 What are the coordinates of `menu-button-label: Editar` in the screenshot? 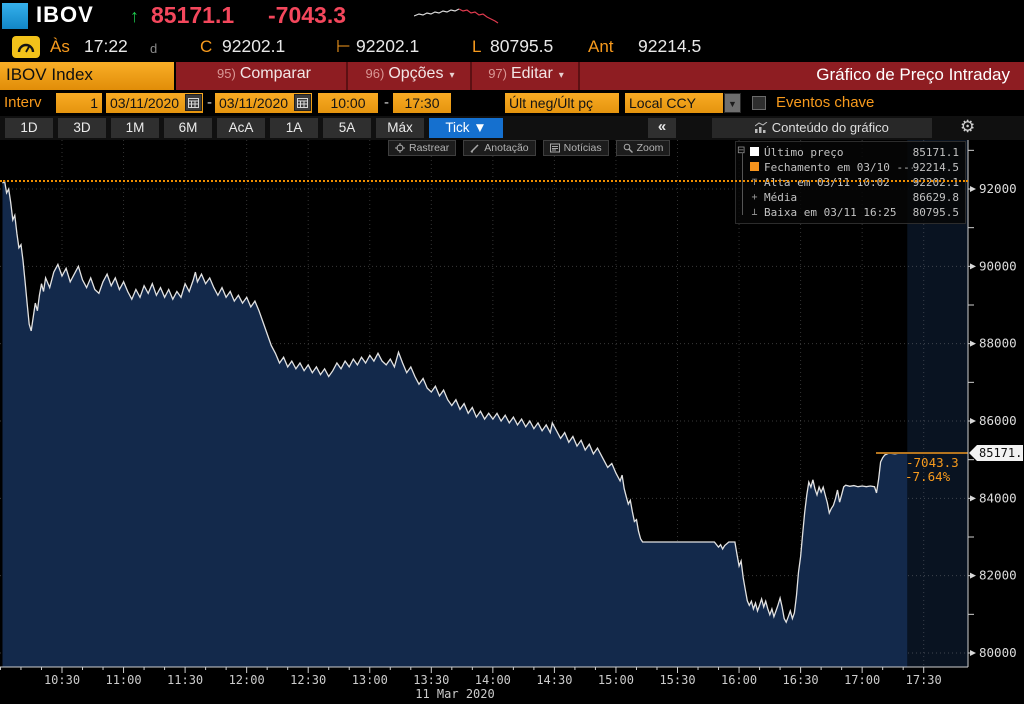 It's located at (531, 73).